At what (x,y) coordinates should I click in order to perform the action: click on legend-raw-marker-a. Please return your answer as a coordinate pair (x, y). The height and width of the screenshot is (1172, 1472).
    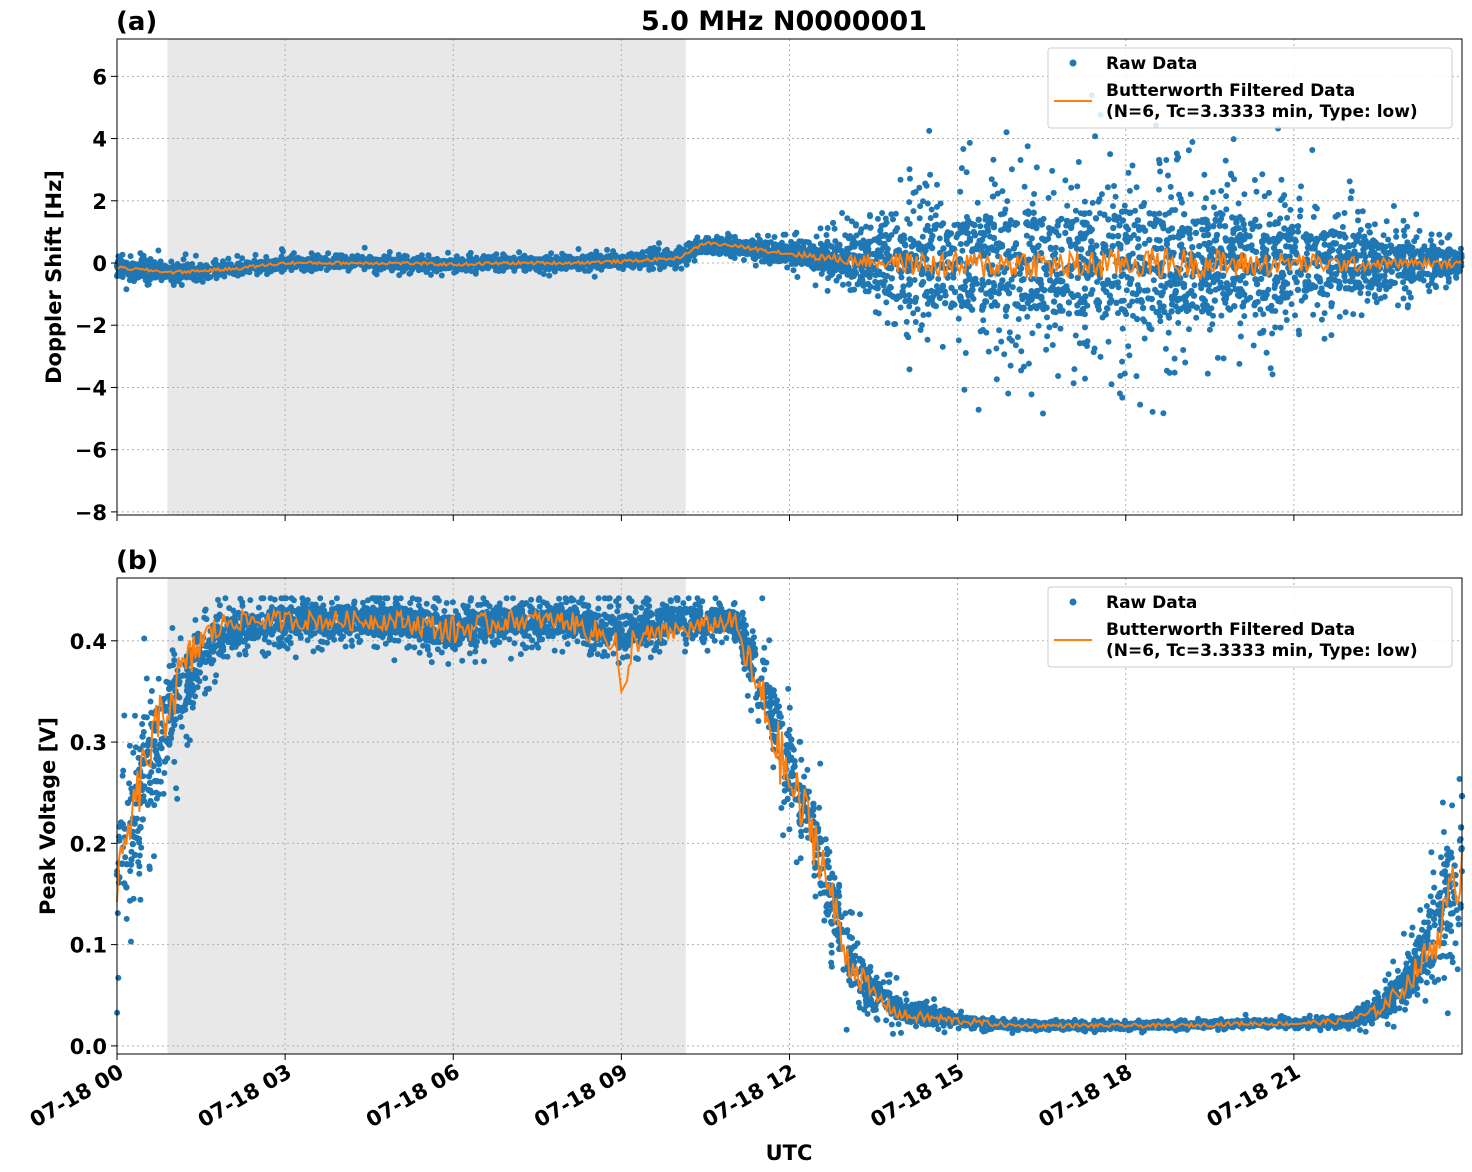
    Looking at the image, I should click on (1073, 63).